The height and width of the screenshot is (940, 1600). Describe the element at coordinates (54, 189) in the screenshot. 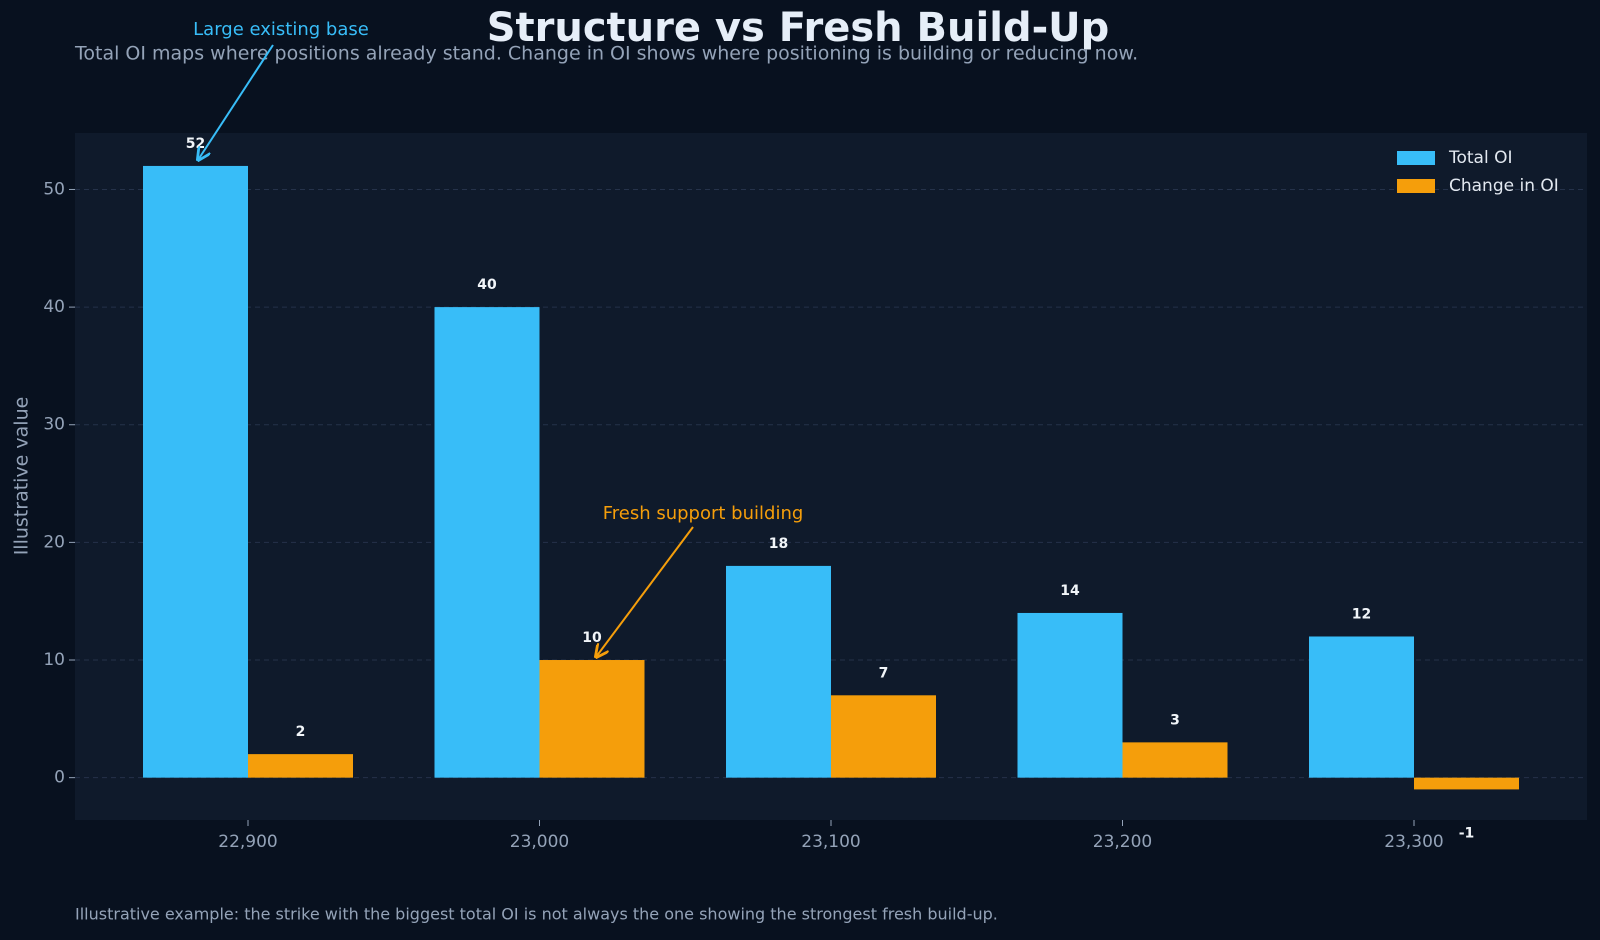

I see `y-tick-label: 50` at that location.